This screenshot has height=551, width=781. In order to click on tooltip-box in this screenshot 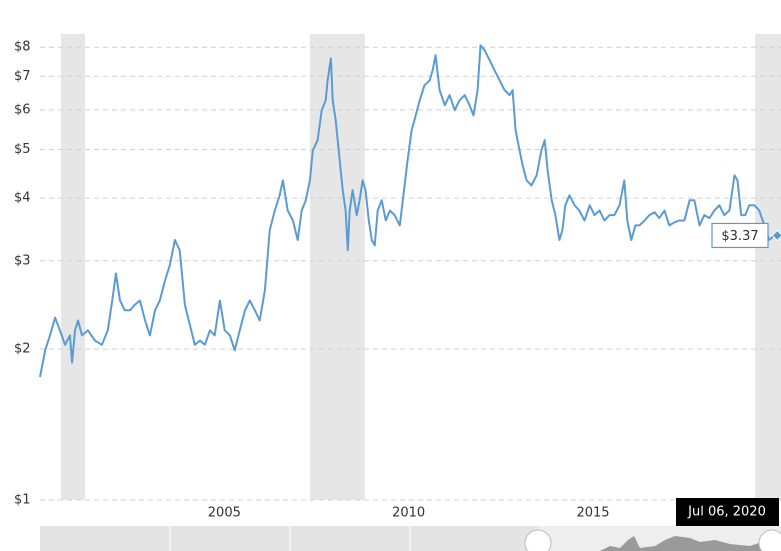, I will do `click(740, 235)`.